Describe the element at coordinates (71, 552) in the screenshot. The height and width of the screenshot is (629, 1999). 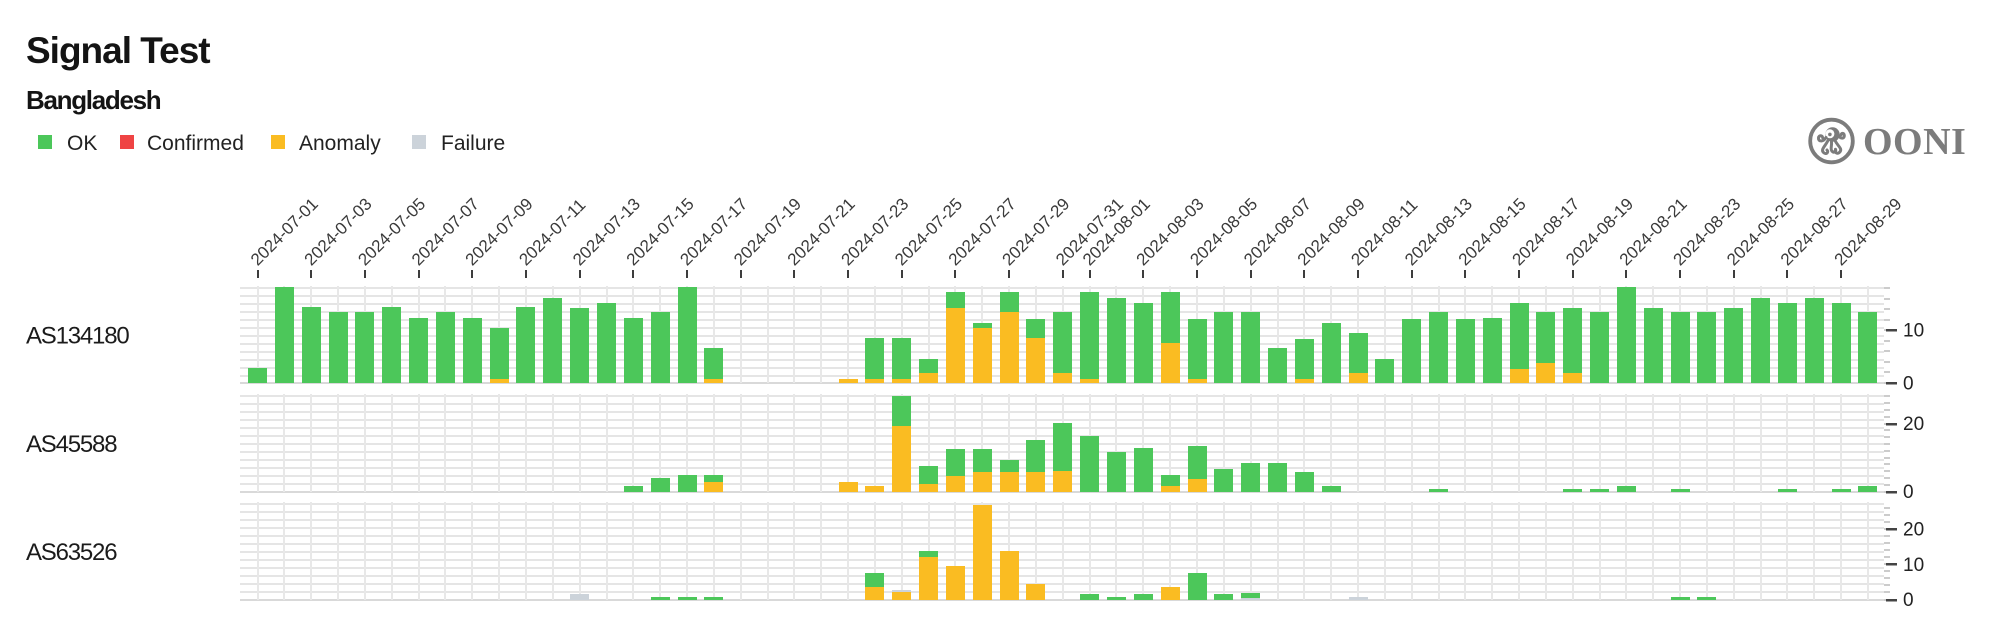
I see `svg-text: AS63526` at that location.